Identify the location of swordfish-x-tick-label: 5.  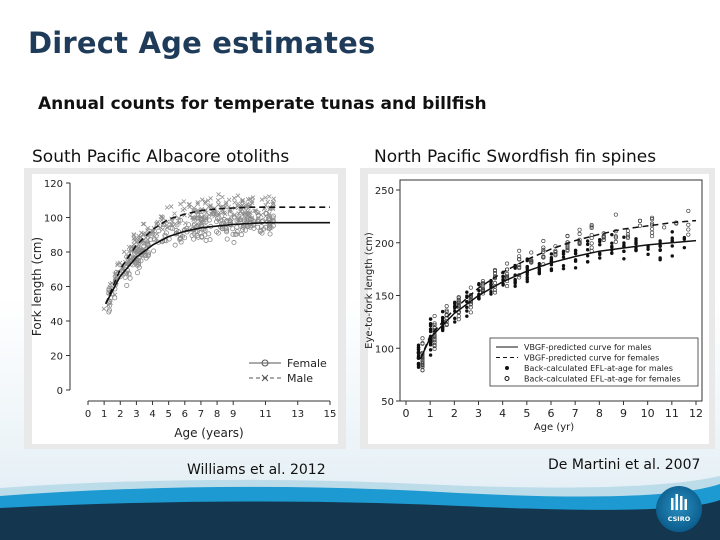
(526, 413).